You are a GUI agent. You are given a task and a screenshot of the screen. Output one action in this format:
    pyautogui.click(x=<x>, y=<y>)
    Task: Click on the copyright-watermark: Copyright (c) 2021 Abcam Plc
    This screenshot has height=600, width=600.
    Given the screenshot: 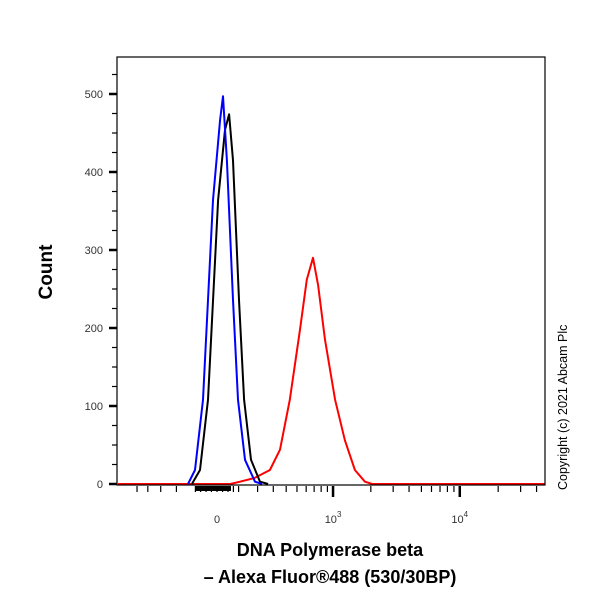 What is the action you would take?
    pyautogui.click(x=563, y=407)
    